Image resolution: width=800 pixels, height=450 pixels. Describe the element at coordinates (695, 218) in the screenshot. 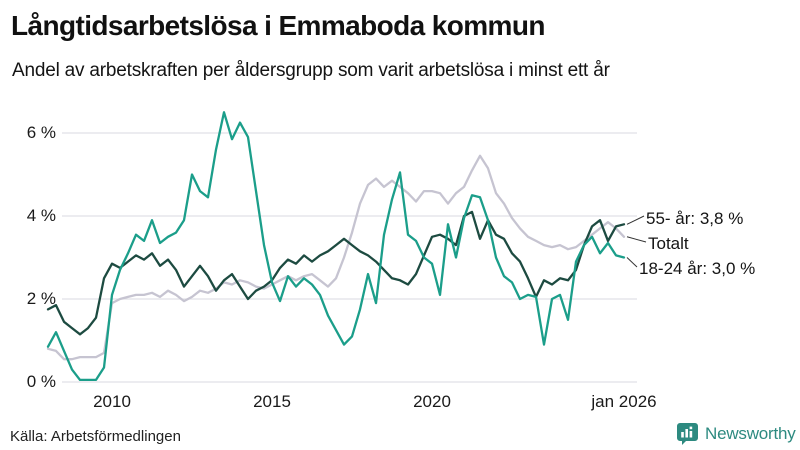

I see `series-label-55: 55- år: 3,8 %` at that location.